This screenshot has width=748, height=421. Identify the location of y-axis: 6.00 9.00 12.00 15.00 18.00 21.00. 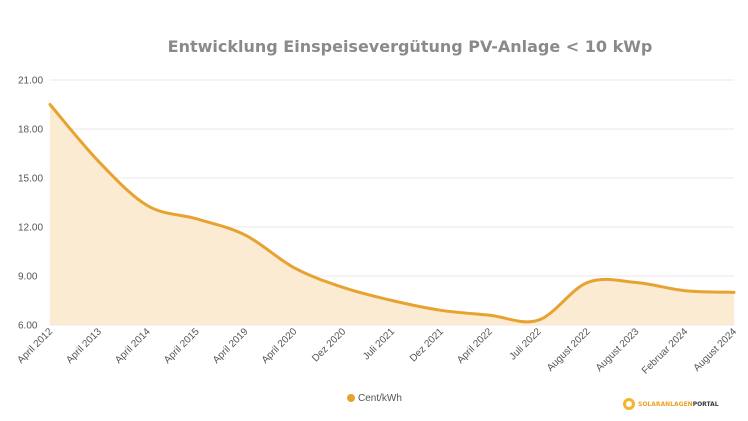
(30, 204).